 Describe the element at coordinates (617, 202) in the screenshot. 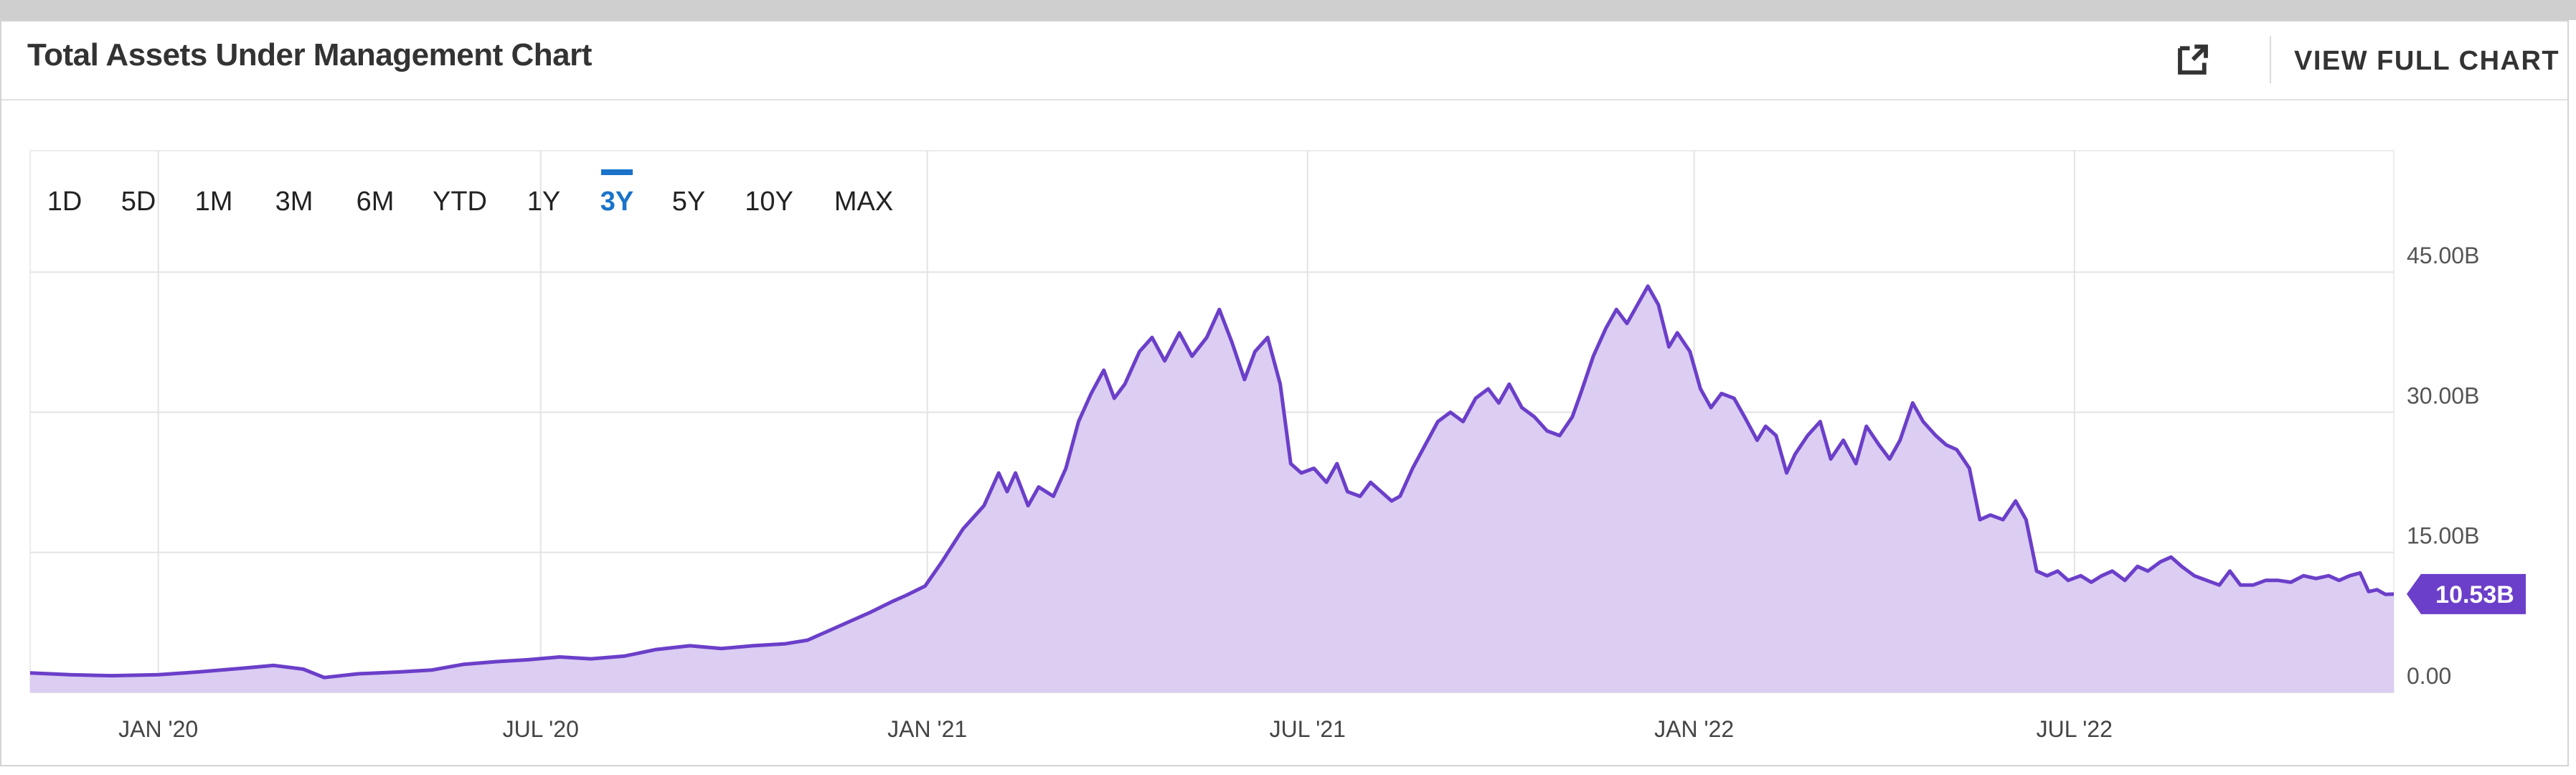

I see `range-button-3y: 3Y` at that location.